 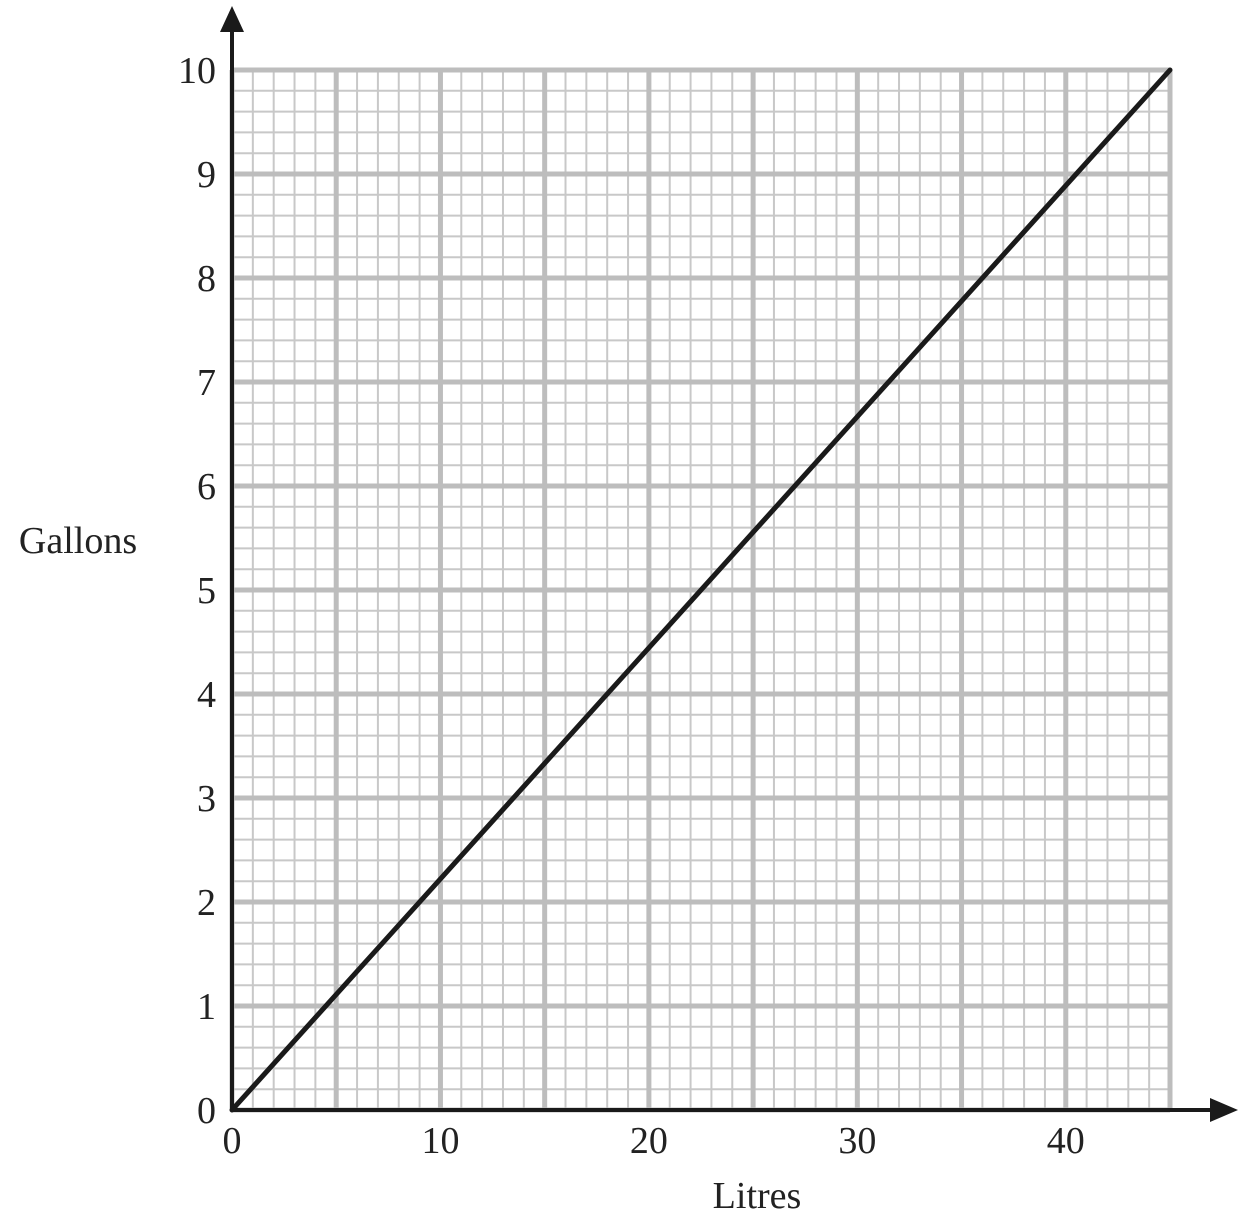 I want to click on y-tick-label: 1, so click(x=206, y=1007).